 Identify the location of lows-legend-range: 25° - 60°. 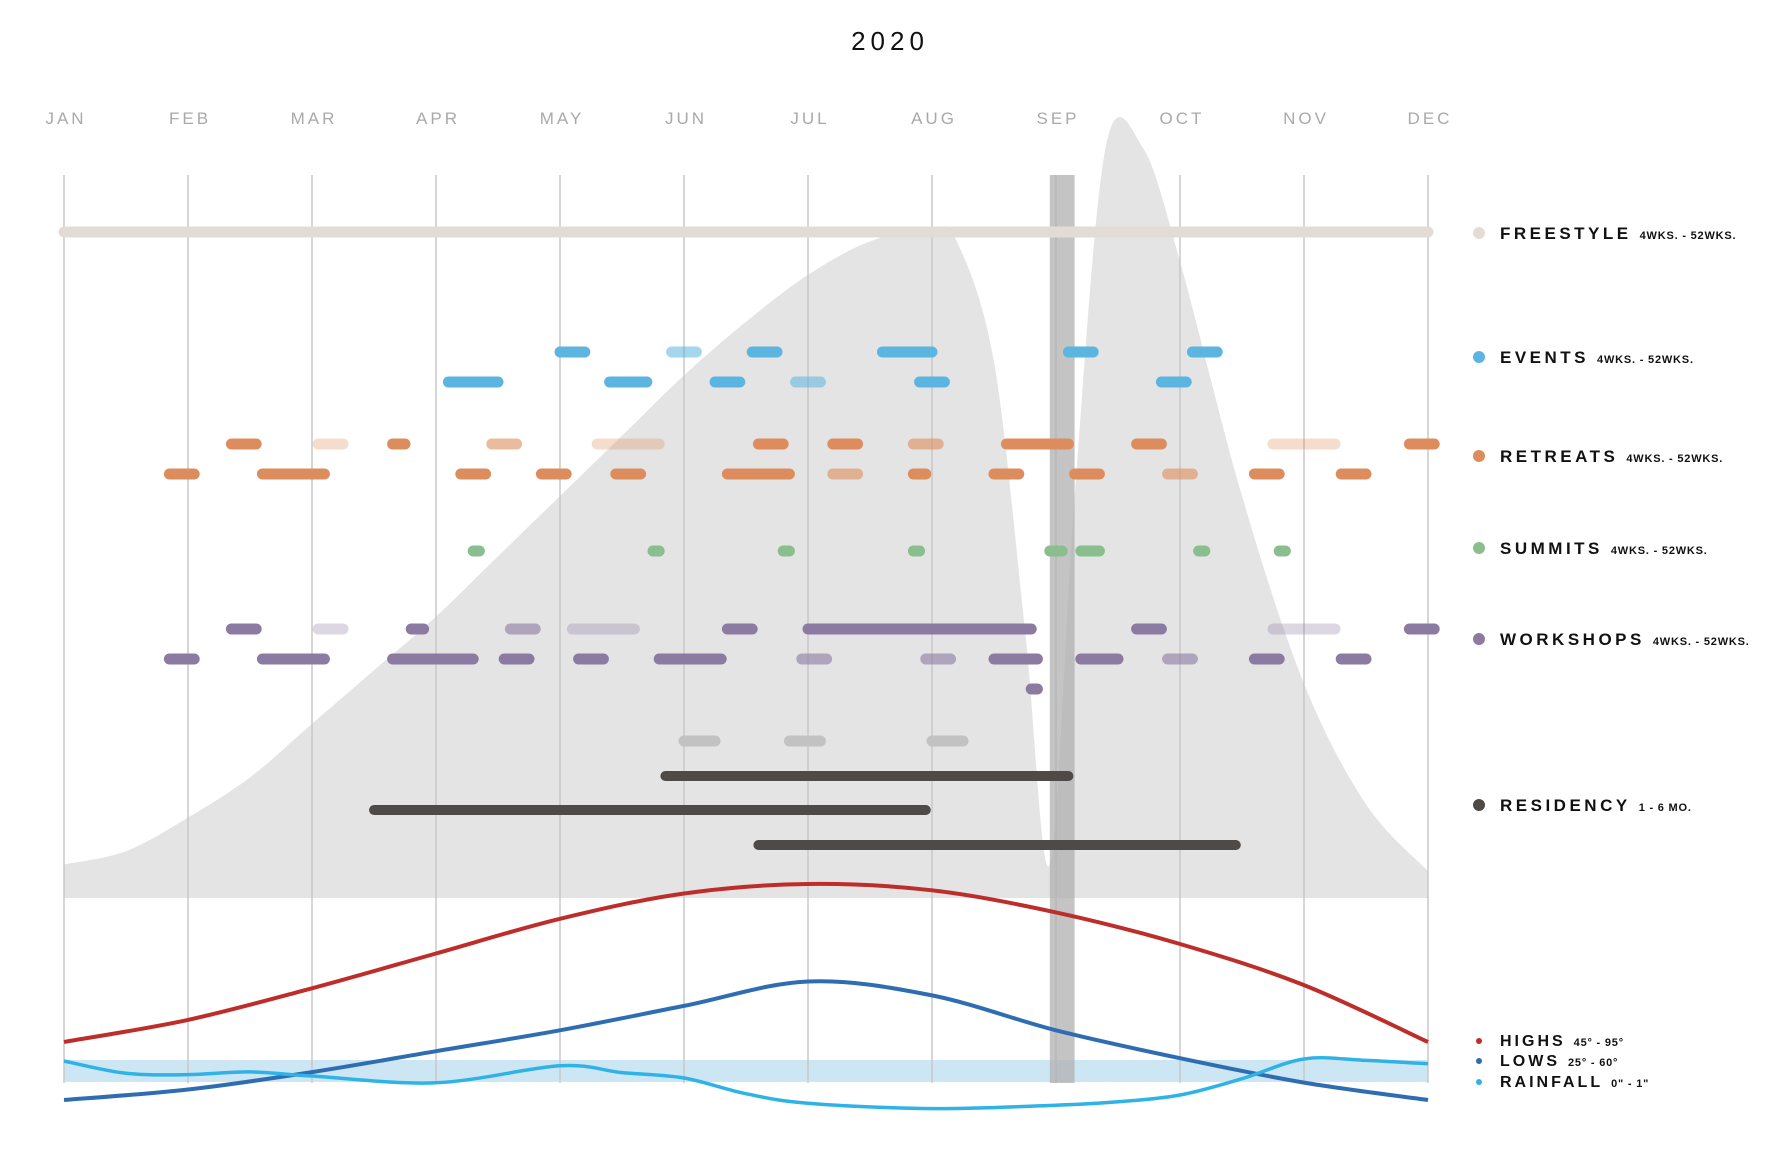
(1593, 1063).